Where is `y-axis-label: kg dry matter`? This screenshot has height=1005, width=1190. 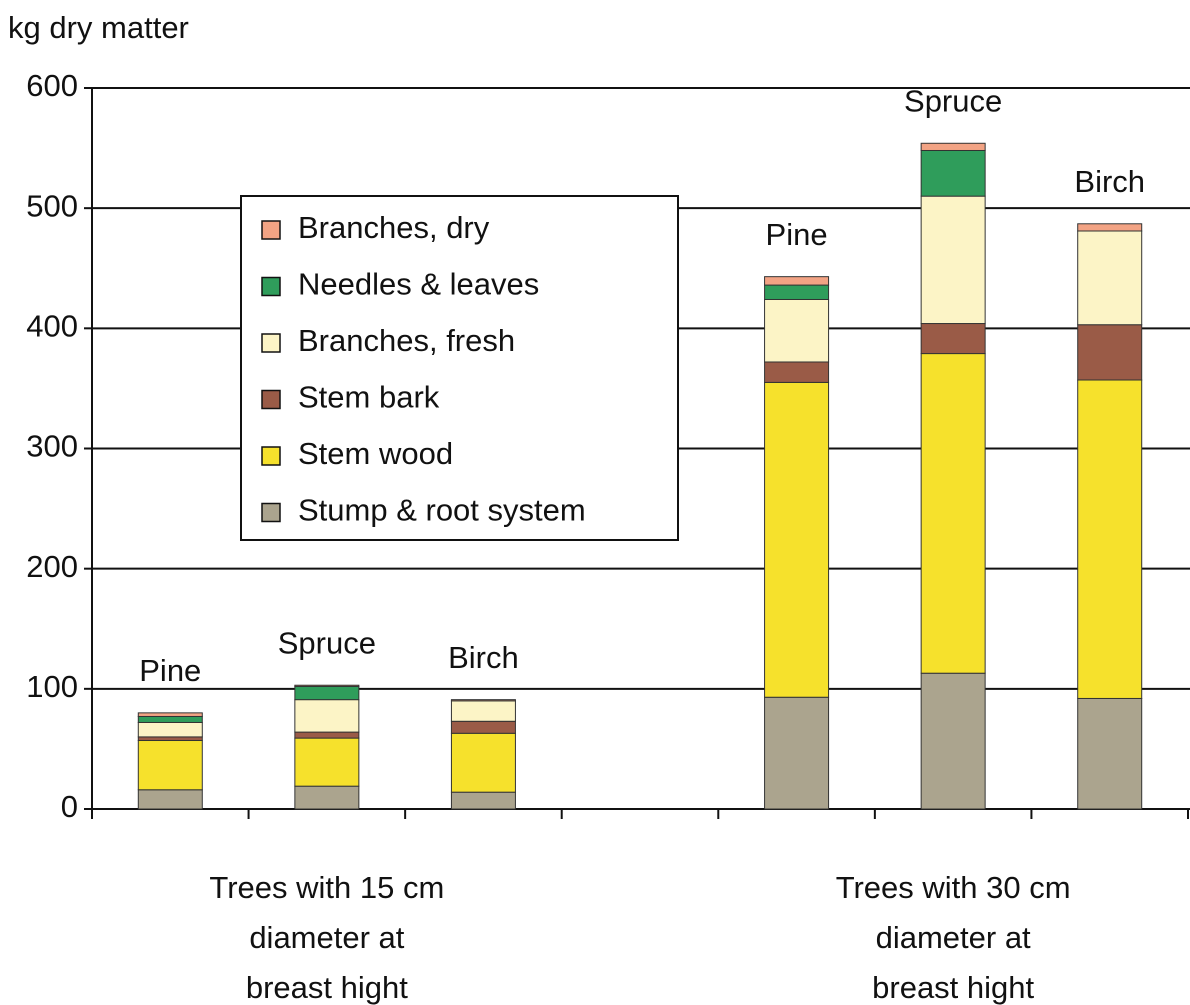
y-axis-label: kg dry matter is located at coordinates (98, 27).